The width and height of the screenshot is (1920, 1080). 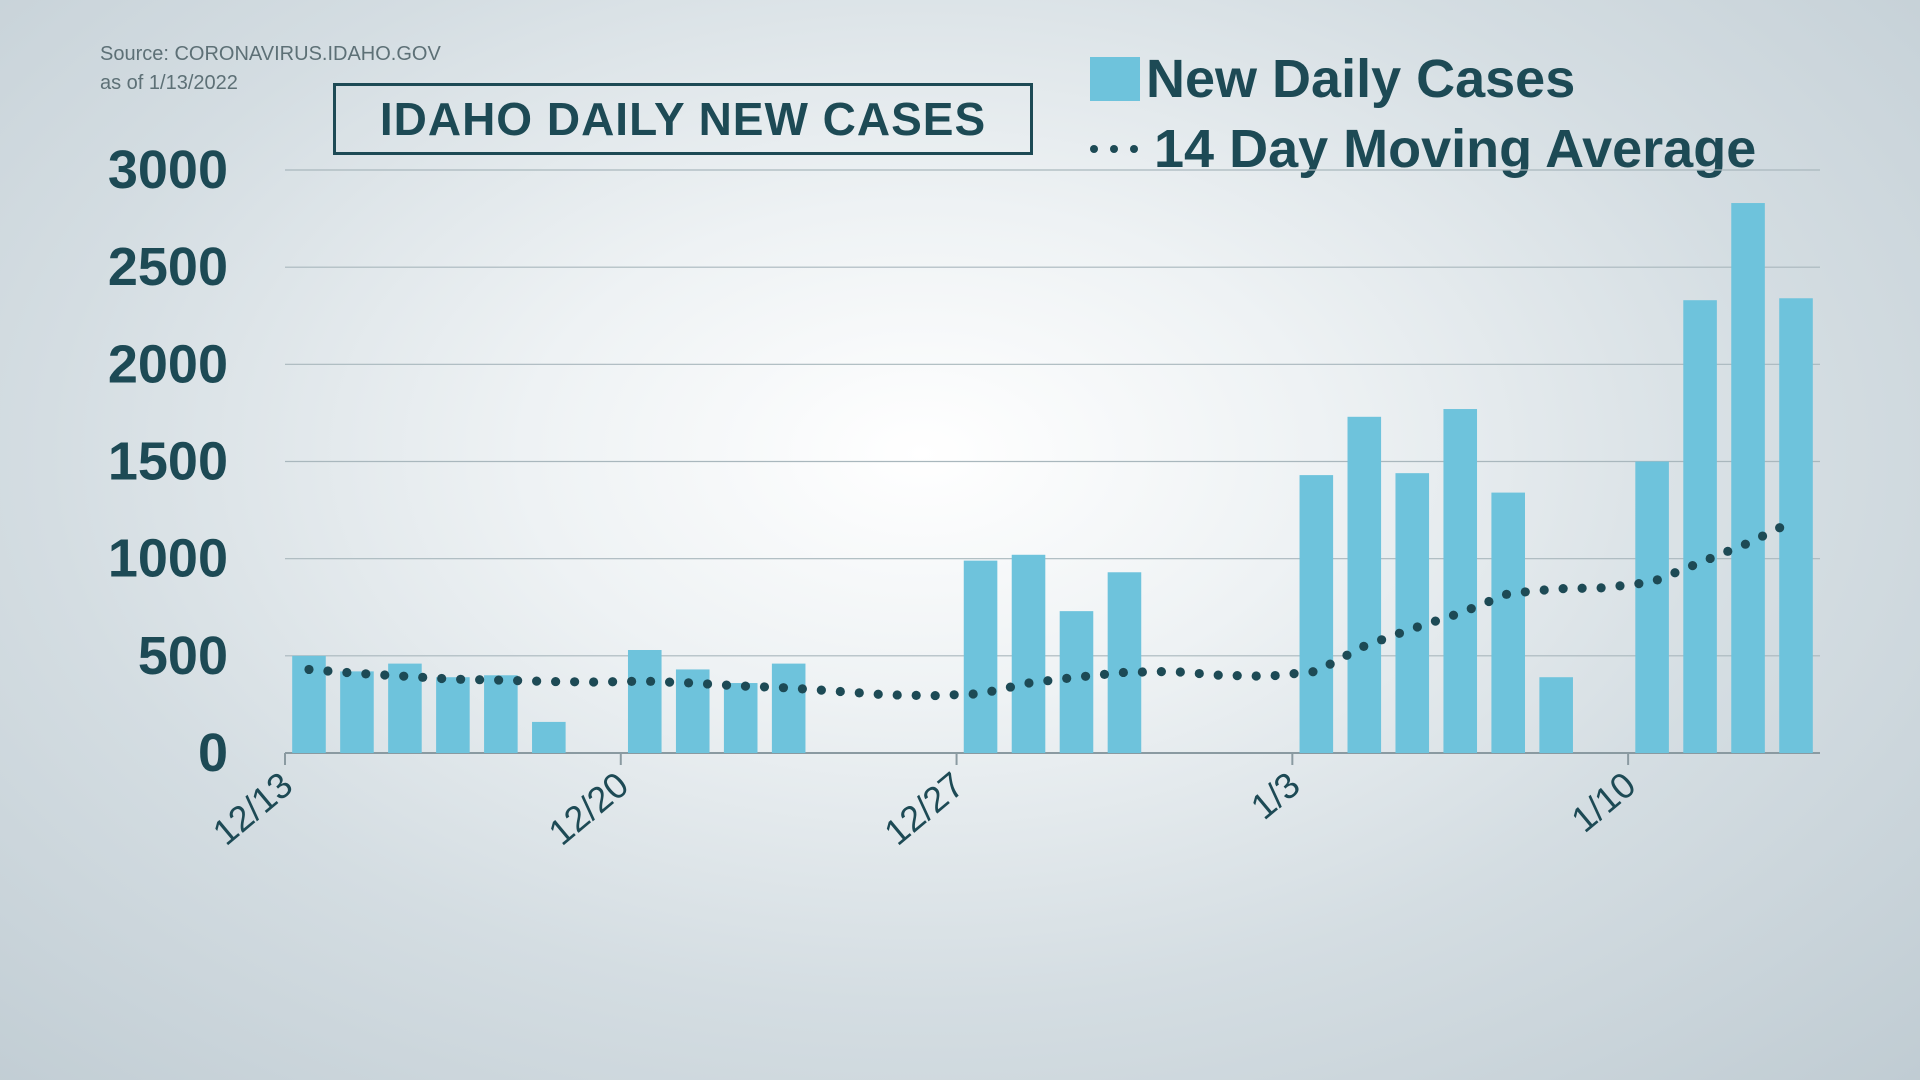 I want to click on y-tick-label: 3000, so click(x=168, y=170).